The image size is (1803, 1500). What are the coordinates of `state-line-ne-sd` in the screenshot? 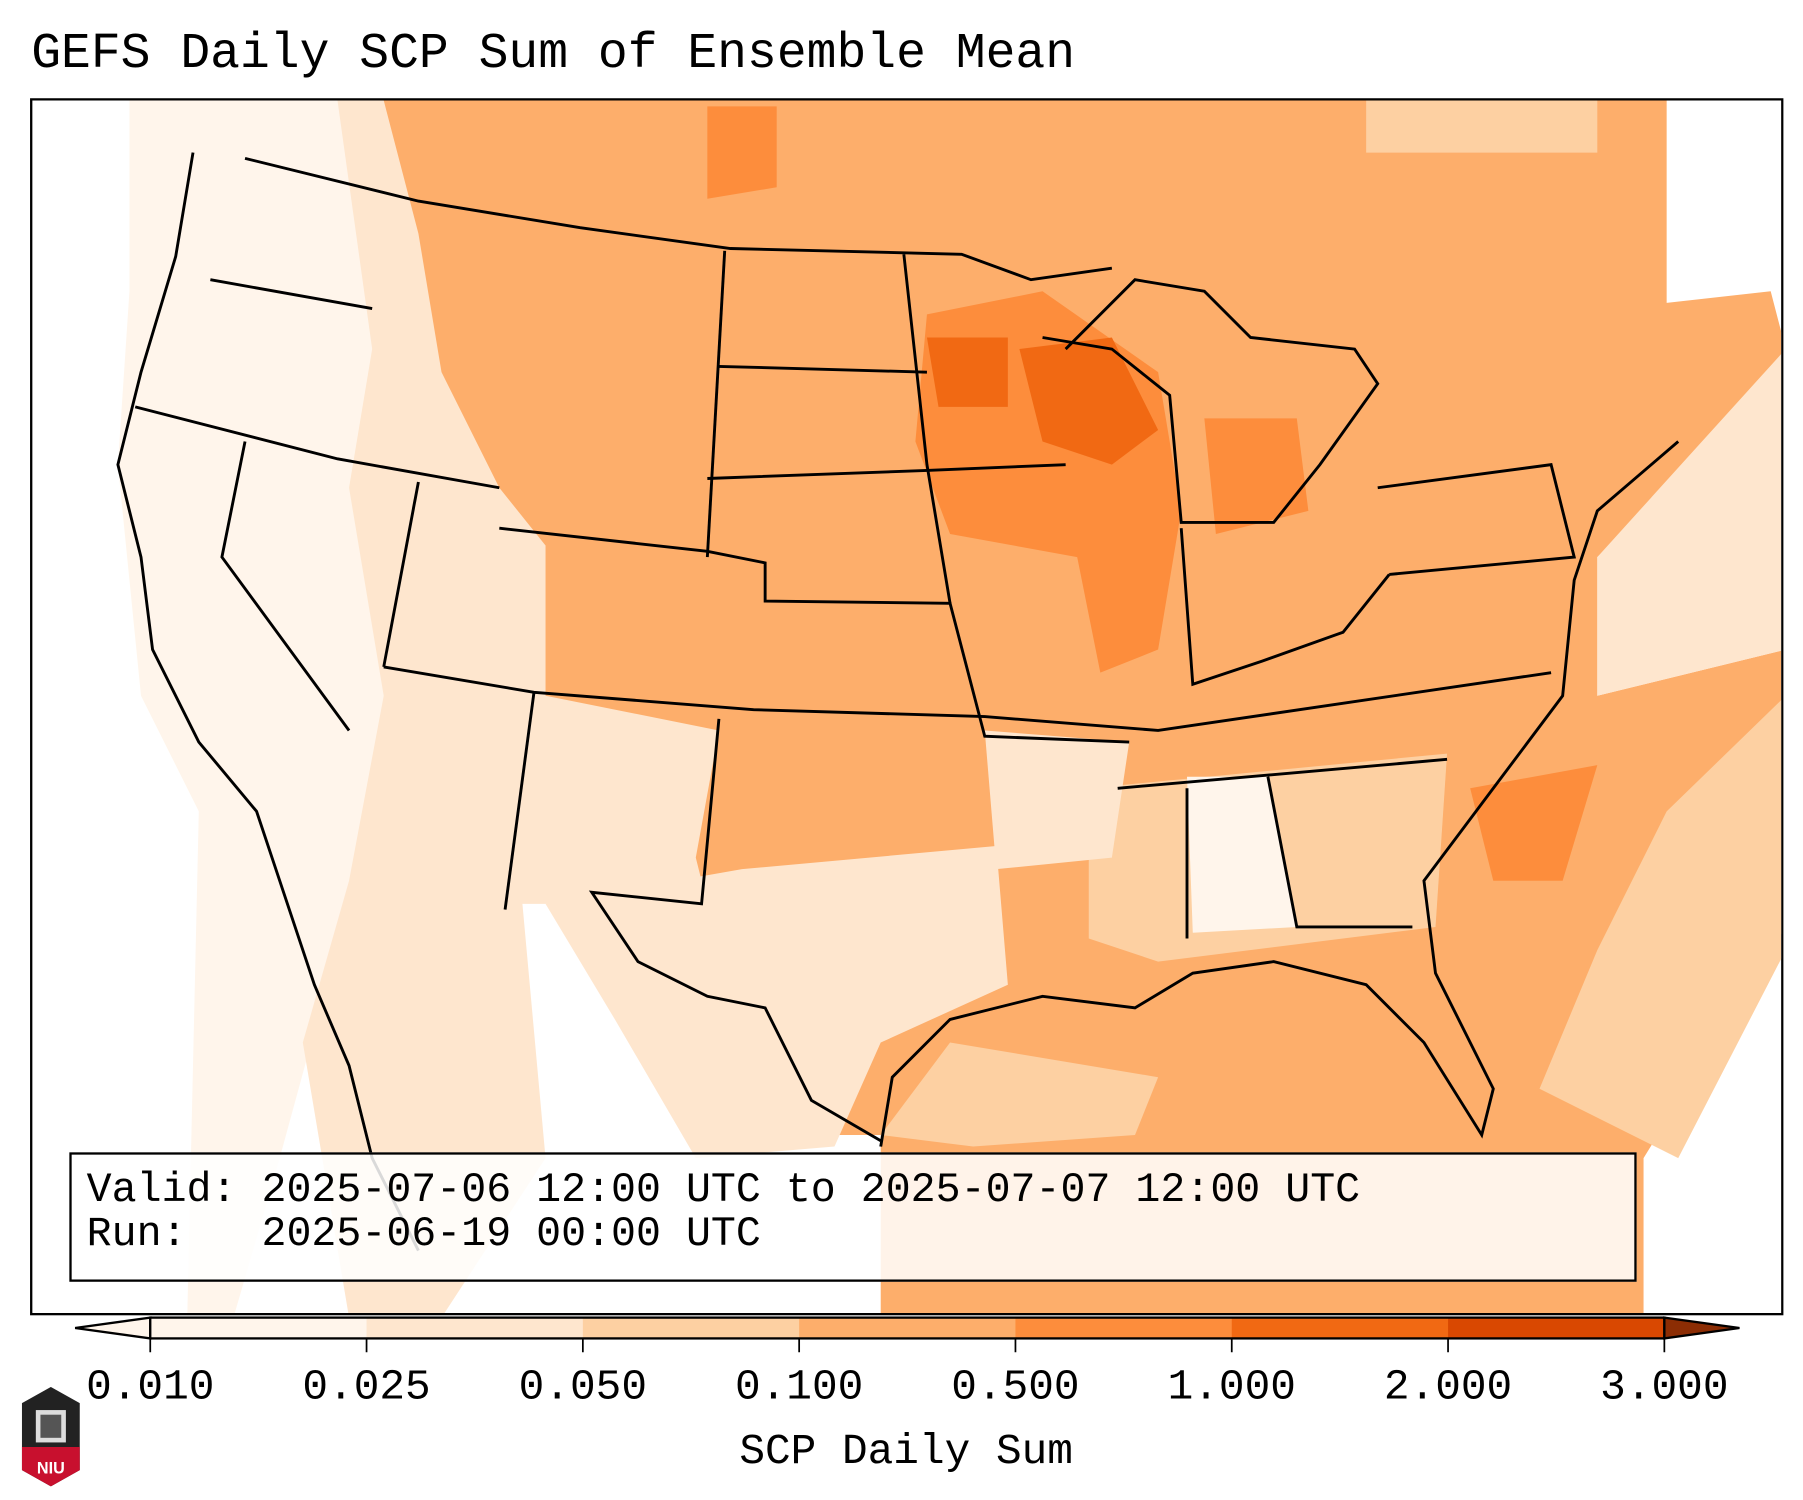 It's located at (886, 471).